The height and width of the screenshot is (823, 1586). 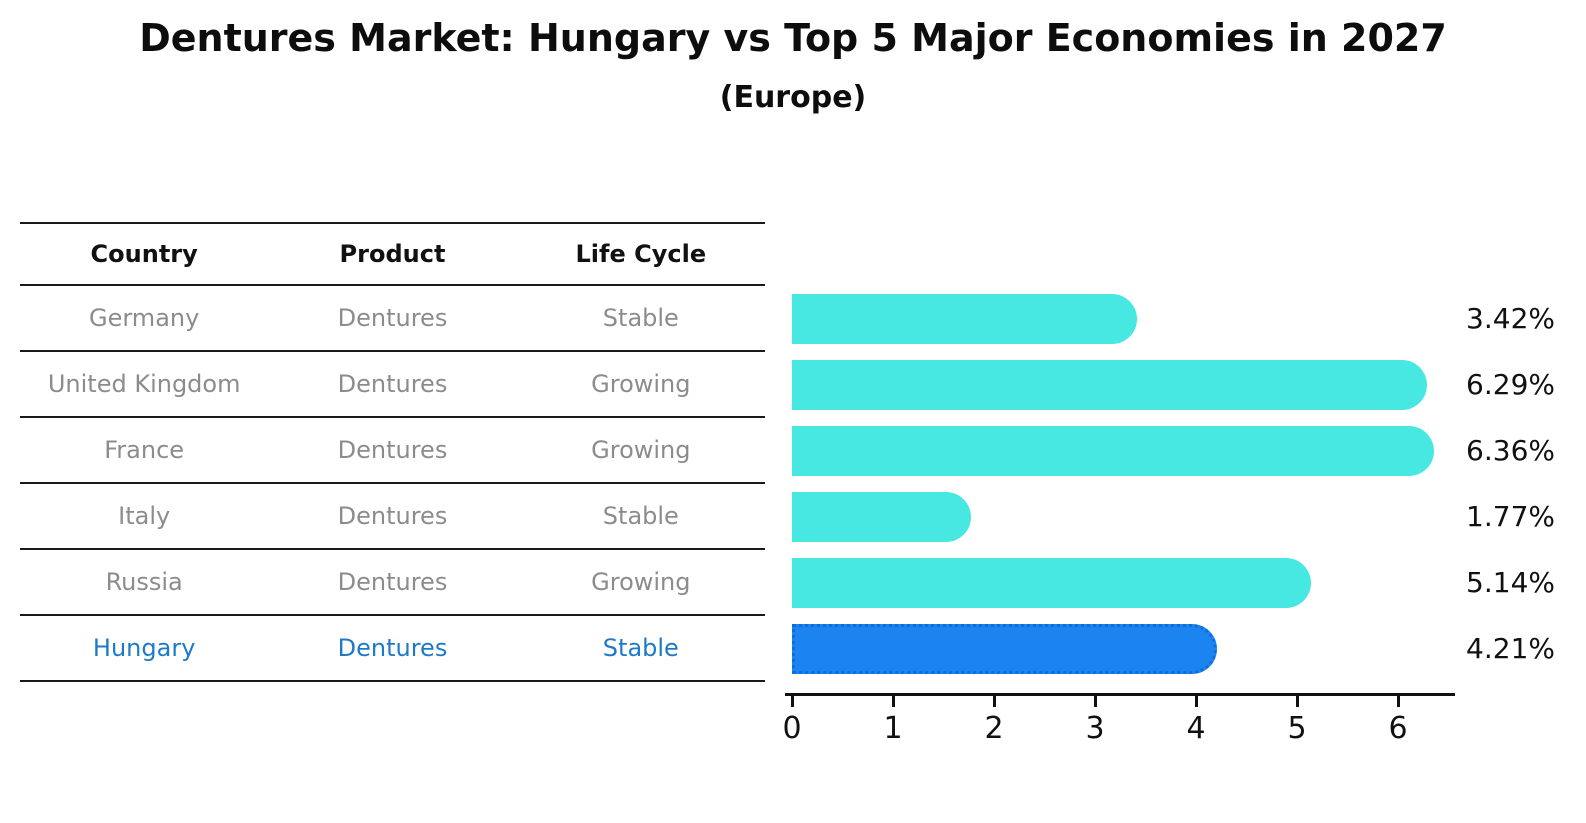 I want to click on column-header-product: Product, so click(x=392, y=254).